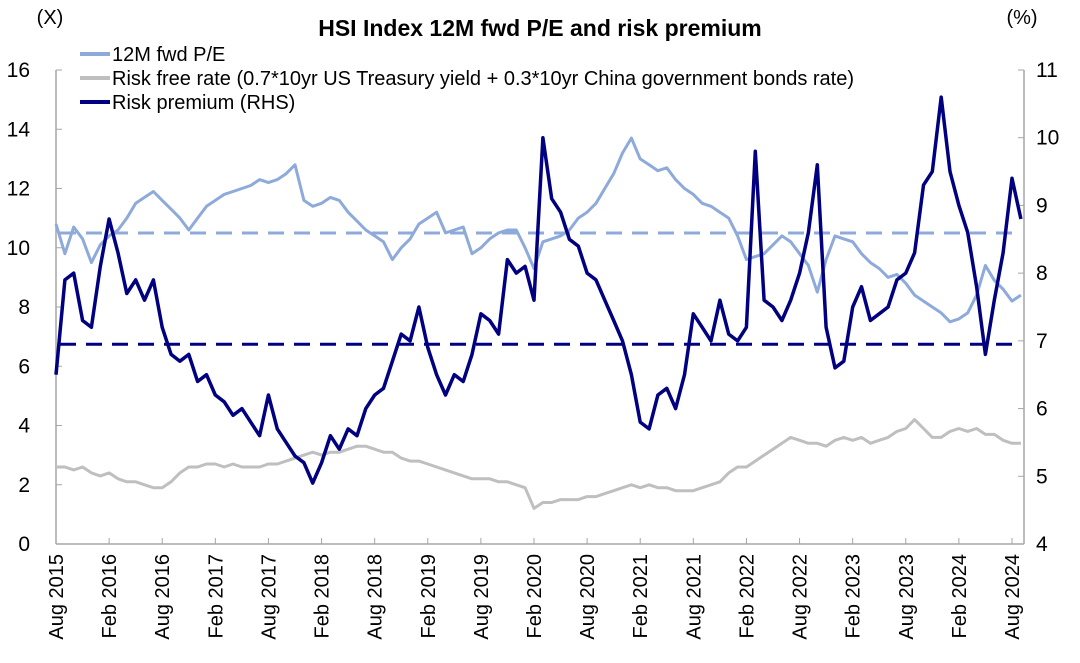  What do you see at coordinates (50, 18) in the screenshot?
I see `left-axis-unit: (X)` at bounding box center [50, 18].